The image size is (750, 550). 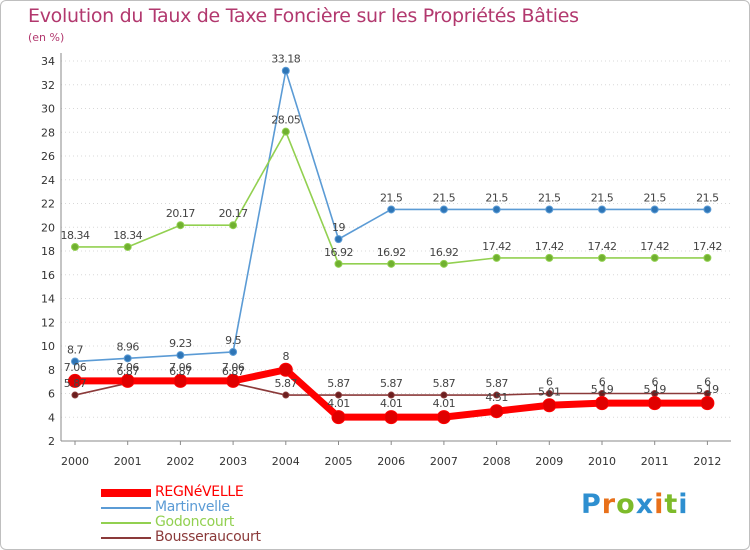 I want to click on y-tick-label: 26, so click(x=48, y=156).